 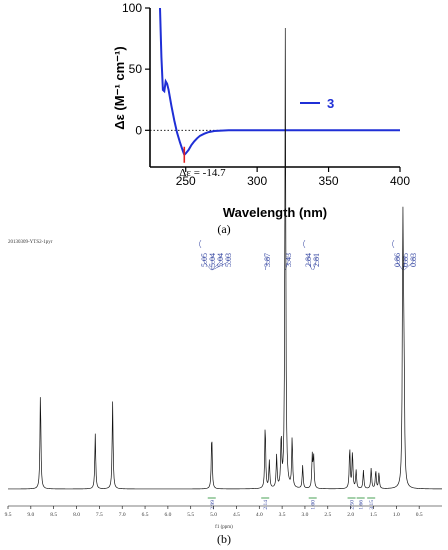 I want to click on nmr-peak-label: 3.43, so click(x=288, y=260).